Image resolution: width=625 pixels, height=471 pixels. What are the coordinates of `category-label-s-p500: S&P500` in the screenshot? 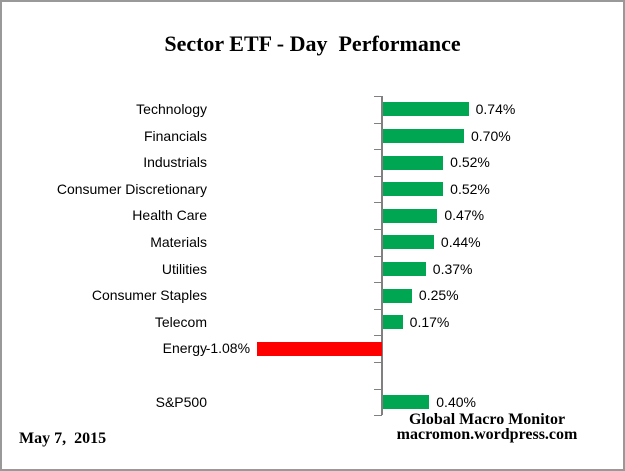 It's located at (181, 401).